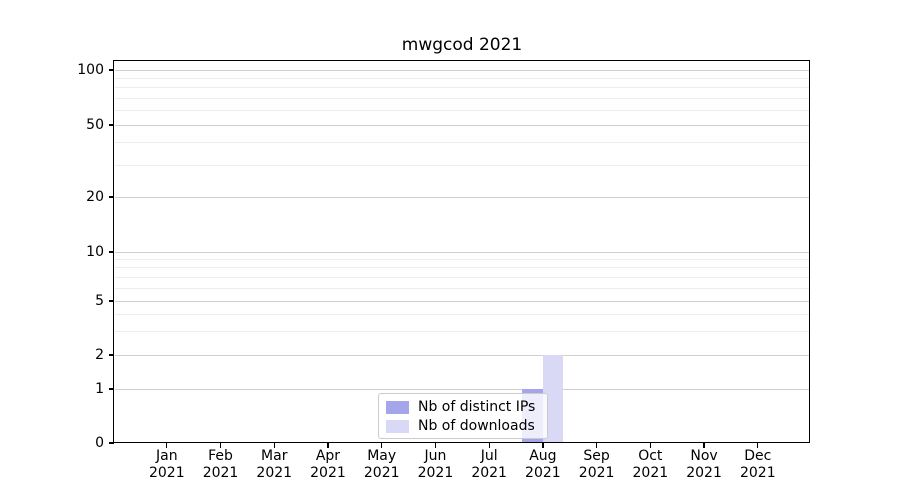 The height and width of the screenshot is (500, 900). I want to click on x-tick-label: Sep 2021, so click(597, 465).